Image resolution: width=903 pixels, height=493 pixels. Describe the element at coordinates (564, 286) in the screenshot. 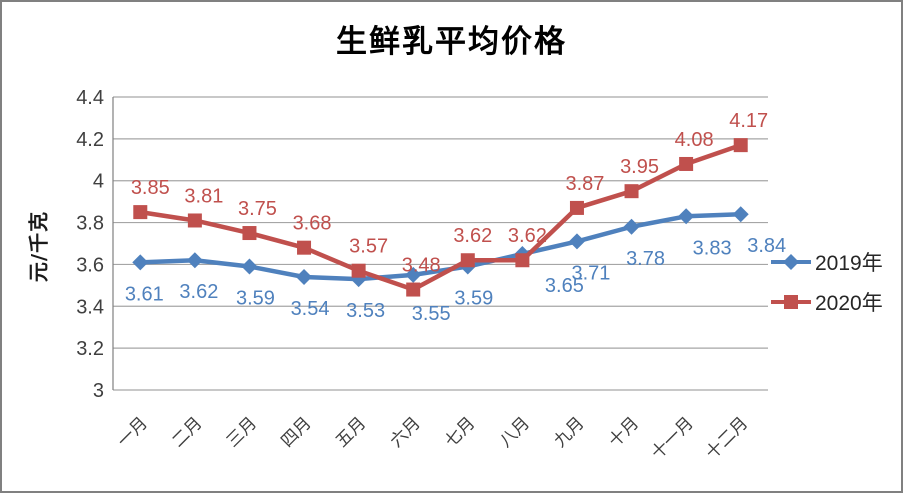

I see `data-point-label: 3.65` at that location.